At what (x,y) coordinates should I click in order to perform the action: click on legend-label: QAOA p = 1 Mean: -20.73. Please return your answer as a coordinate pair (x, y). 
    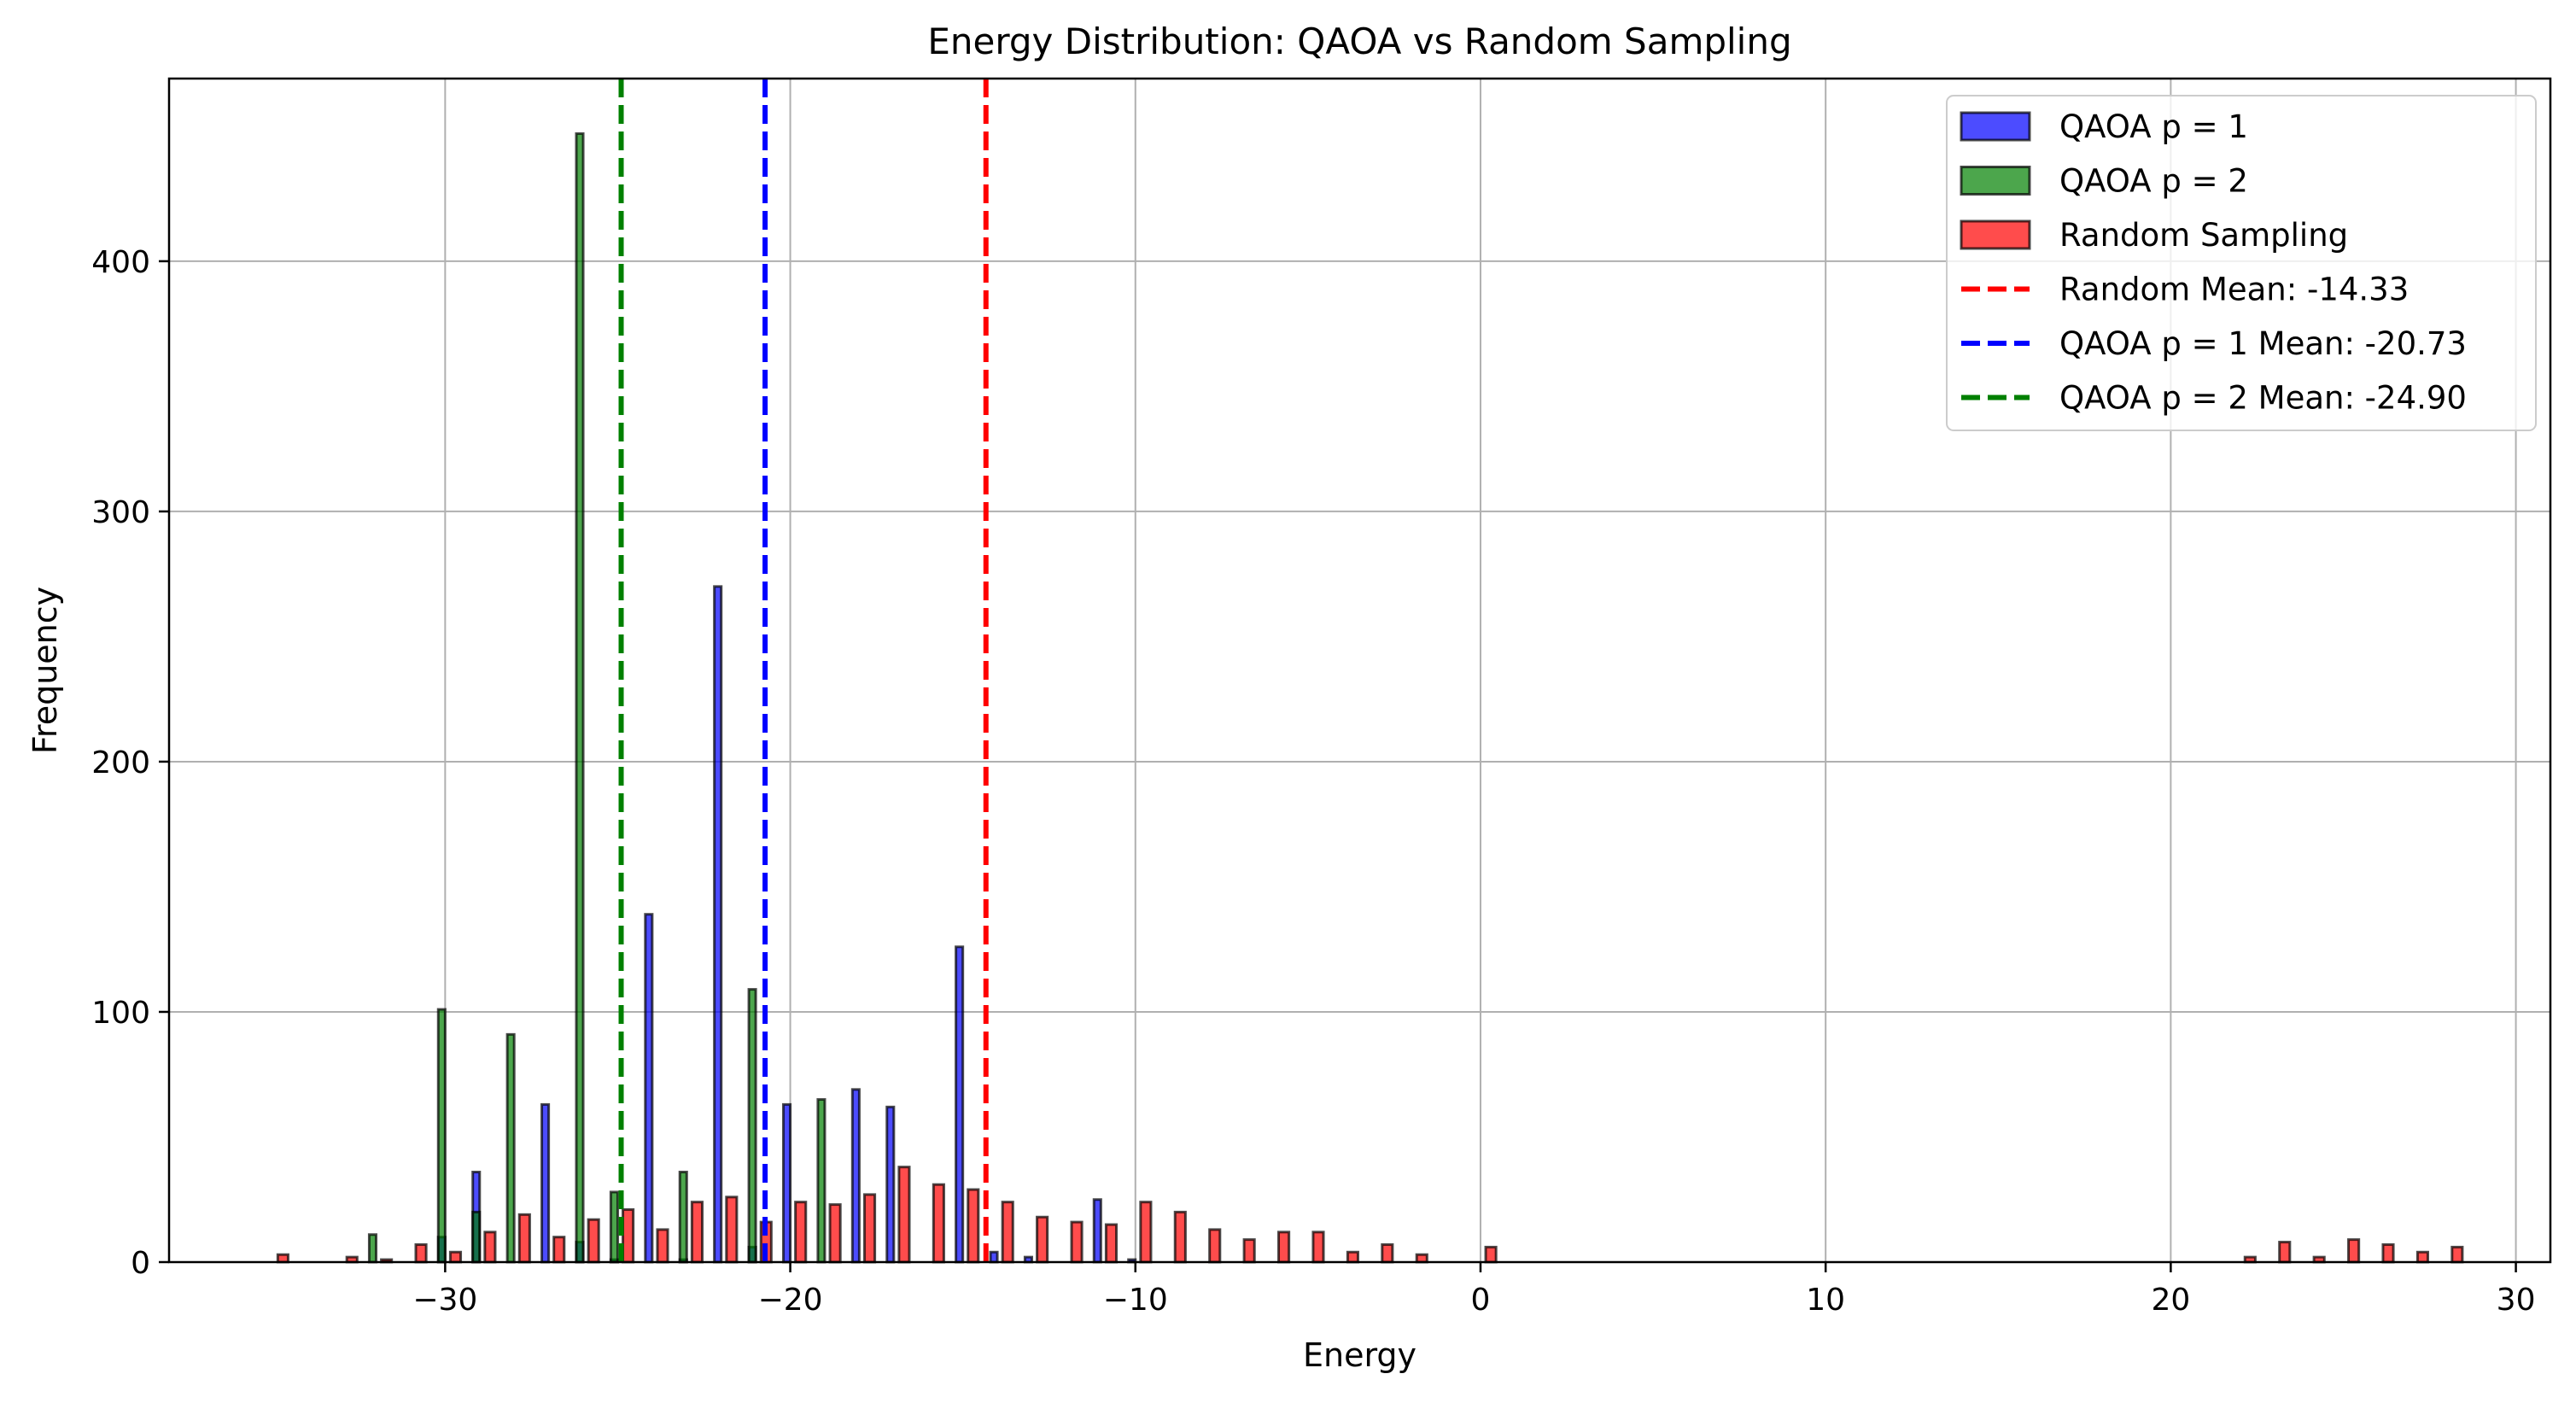
    Looking at the image, I should click on (2263, 343).